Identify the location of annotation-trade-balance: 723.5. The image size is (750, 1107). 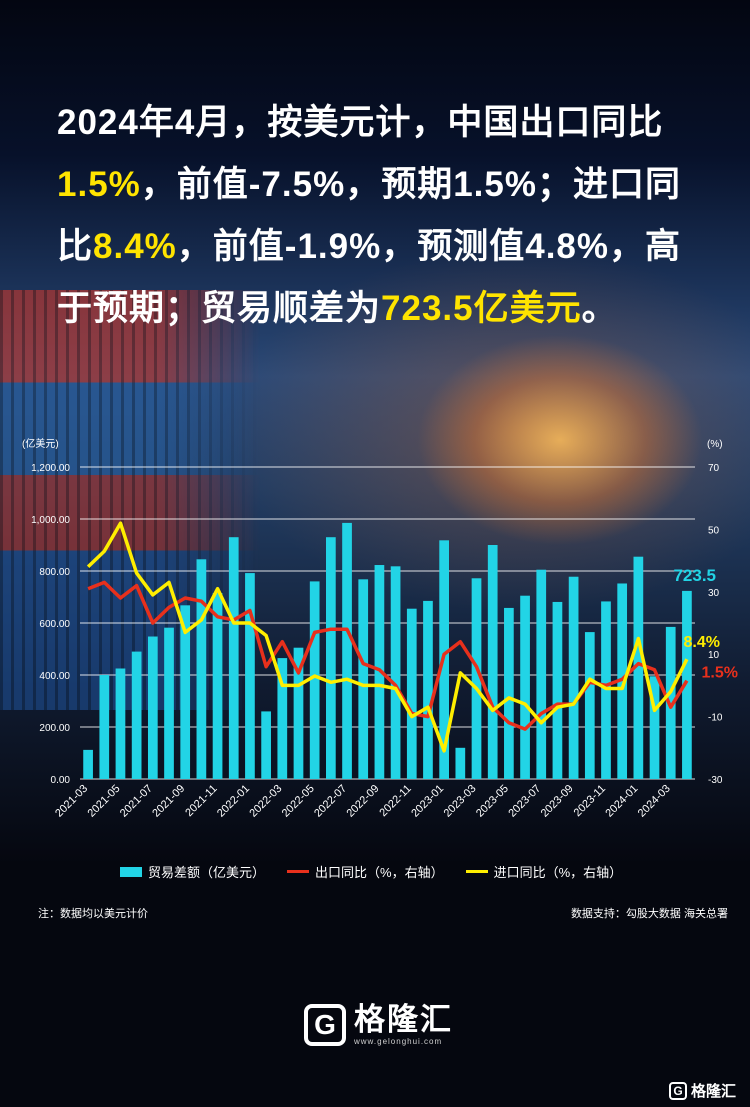
(694, 575).